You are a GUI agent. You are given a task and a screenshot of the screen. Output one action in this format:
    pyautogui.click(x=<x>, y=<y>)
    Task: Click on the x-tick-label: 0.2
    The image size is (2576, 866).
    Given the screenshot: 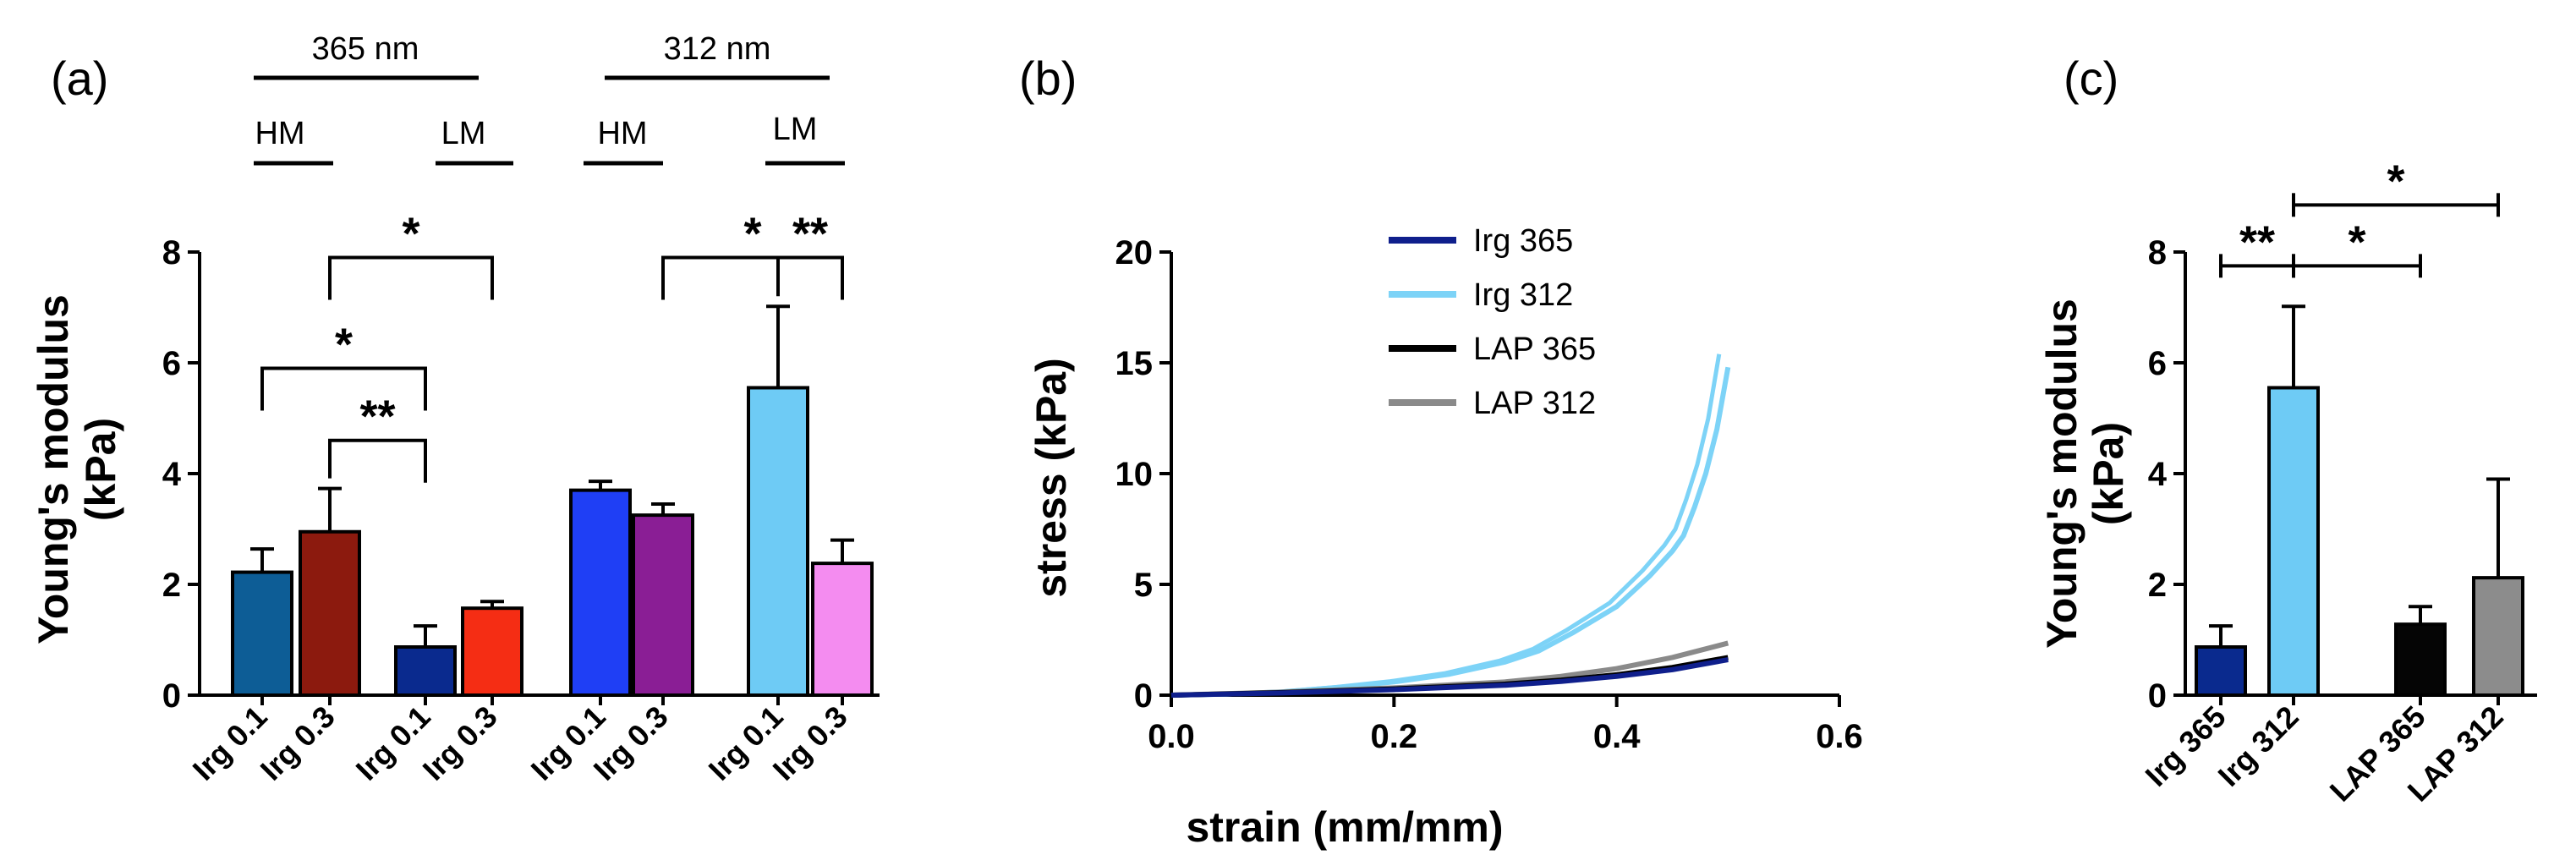 What is the action you would take?
    pyautogui.click(x=1394, y=736)
    